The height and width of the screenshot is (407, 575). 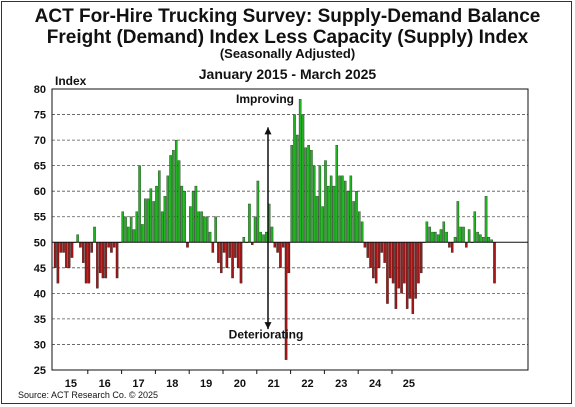 I want to click on y-tick-label: 65, so click(x=40, y=167).